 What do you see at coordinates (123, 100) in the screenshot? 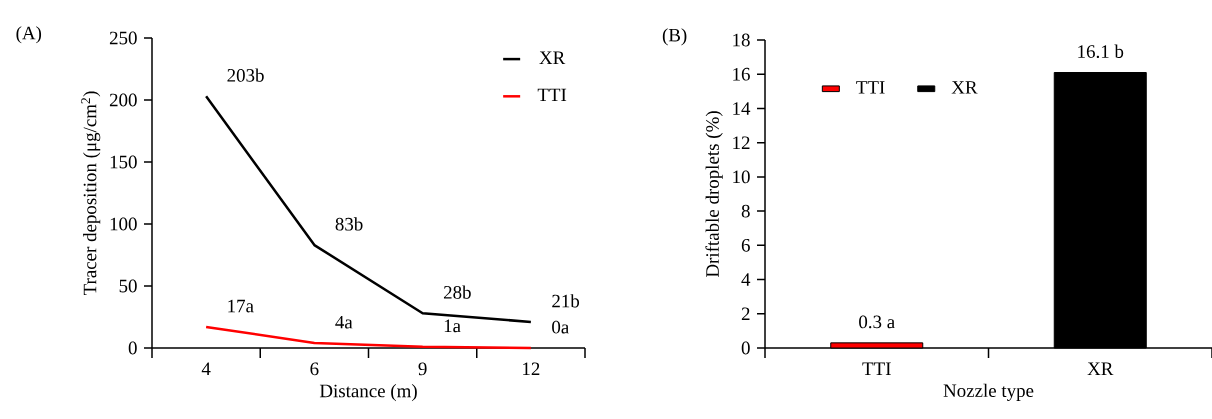
I see `y-tick-label: 200` at bounding box center [123, 100].